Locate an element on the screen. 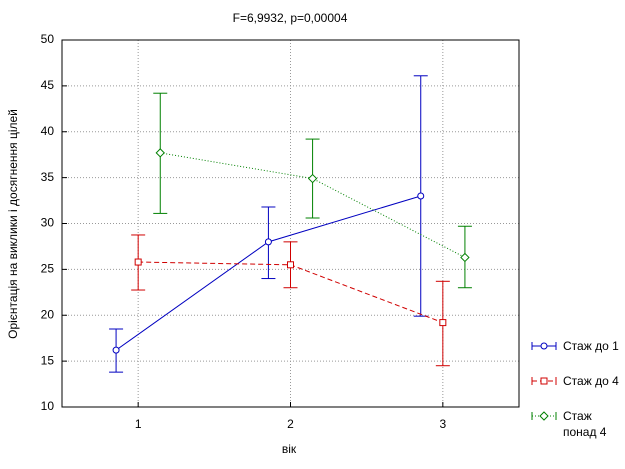 The height and width of the screenshot is (469, 625). y-tick-label: 25 is located at coordinates (48, 269).